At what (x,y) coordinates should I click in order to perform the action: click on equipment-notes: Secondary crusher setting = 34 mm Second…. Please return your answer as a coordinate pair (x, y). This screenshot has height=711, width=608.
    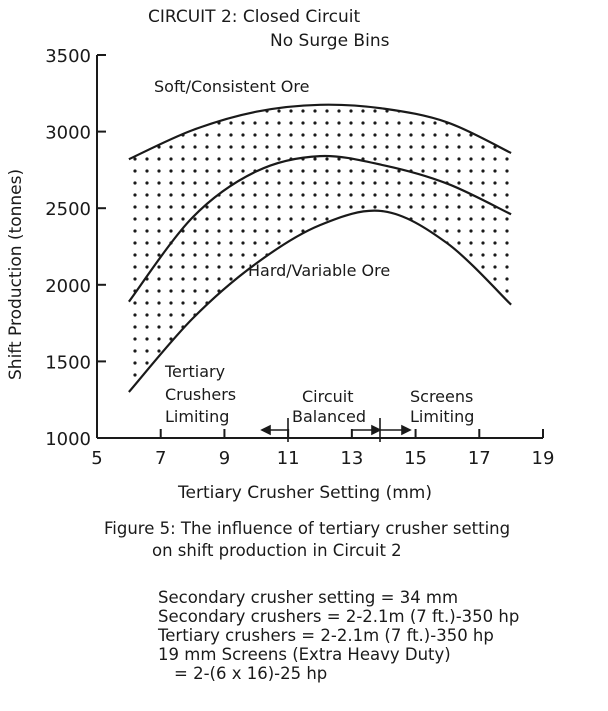
    Looking at the image, I should click on (338, 635).